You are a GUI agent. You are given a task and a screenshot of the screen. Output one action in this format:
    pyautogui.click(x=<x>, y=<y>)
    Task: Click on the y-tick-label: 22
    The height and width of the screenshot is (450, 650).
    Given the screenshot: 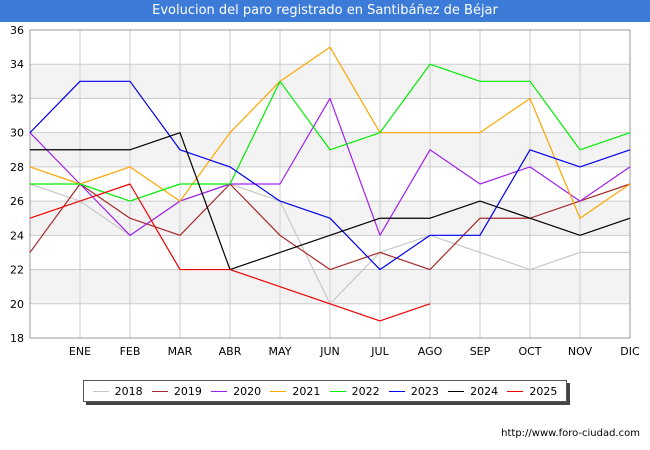 What is the action you would take?
    pyautogui.click(x=17, y=270)
    